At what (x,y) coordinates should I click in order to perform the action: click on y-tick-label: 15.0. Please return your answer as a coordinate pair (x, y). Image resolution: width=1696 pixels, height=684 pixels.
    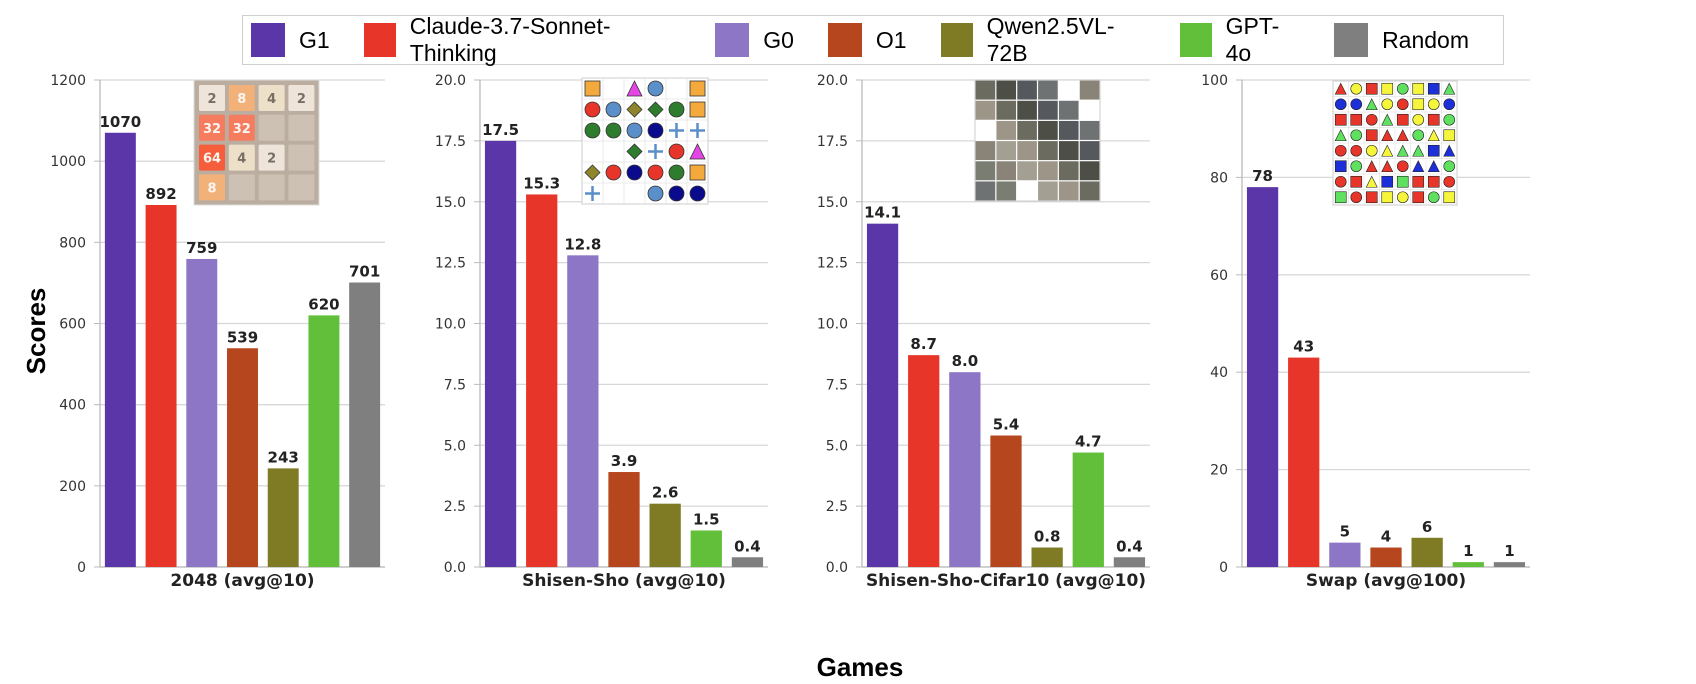
    Looking at the image, I should click on (450, 203).